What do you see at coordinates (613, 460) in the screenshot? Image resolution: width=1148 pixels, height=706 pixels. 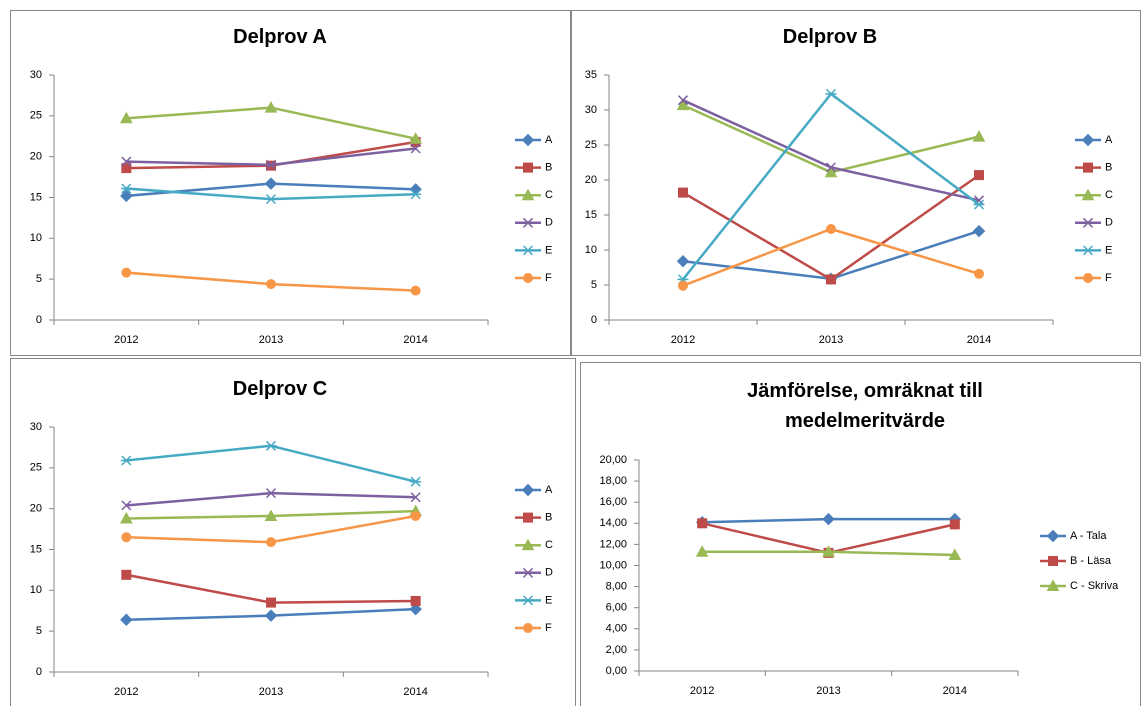 I see `y-tick-label: 20,00` at bounding box center [613, 460].